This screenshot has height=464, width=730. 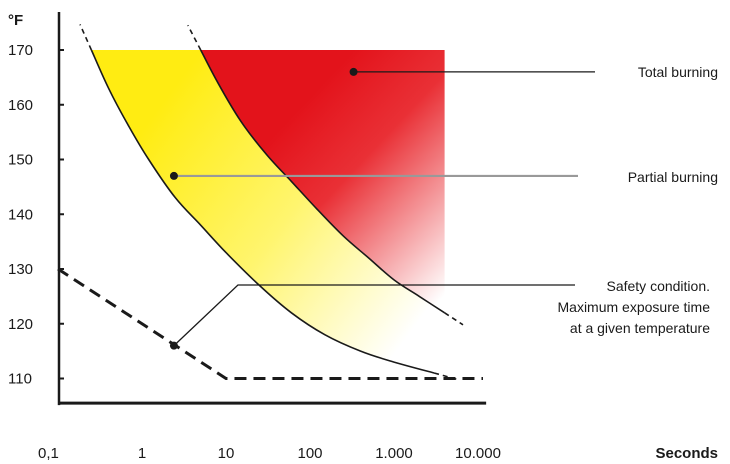 What do you see at coordinates (309, 453) in the screenshot?
I see `x-tick-label: 100` at bounding box center [309, 453].